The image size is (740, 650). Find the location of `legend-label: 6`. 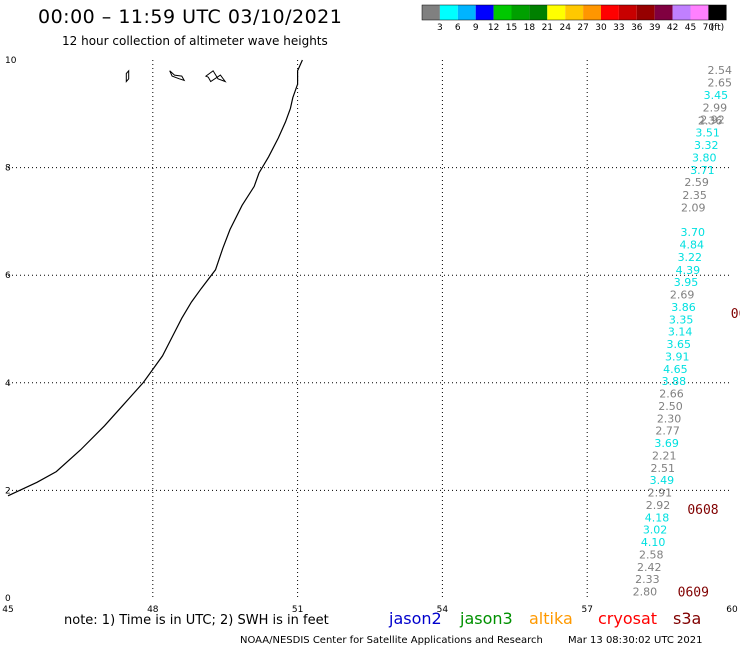

legend-label: 6 is located at coordinates (458, 28).